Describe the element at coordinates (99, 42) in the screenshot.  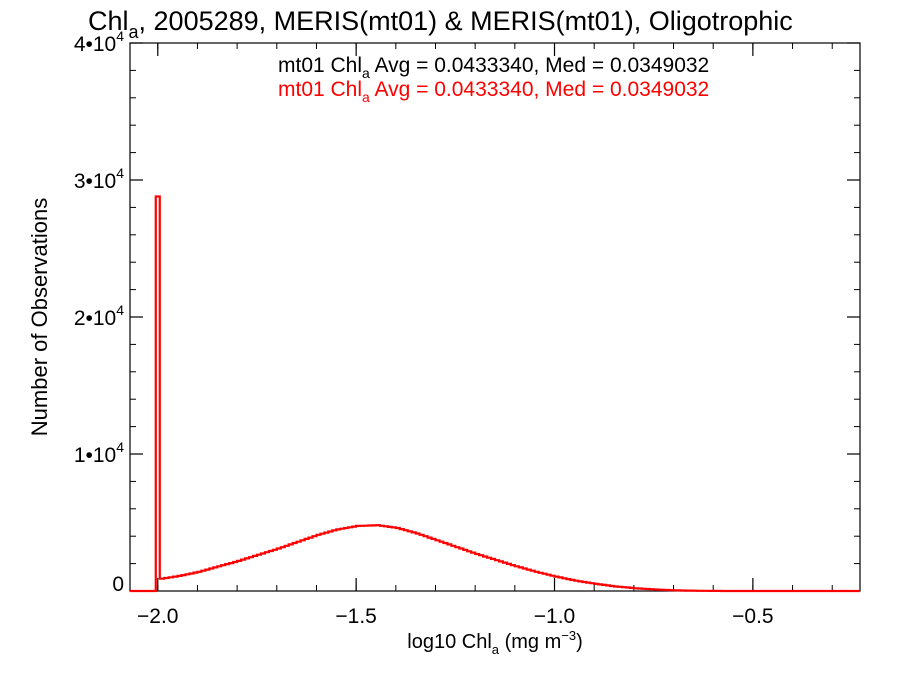
I see `y-tick-label: 4•104` at that location.